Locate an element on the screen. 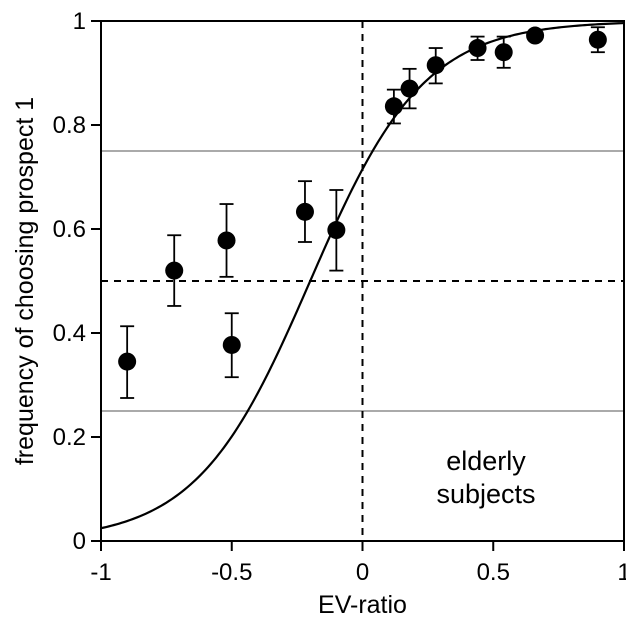 The height and width of the screenshot is (621, 626). x-tick-label-1: -0.5 is located at coordinates (231, 572).